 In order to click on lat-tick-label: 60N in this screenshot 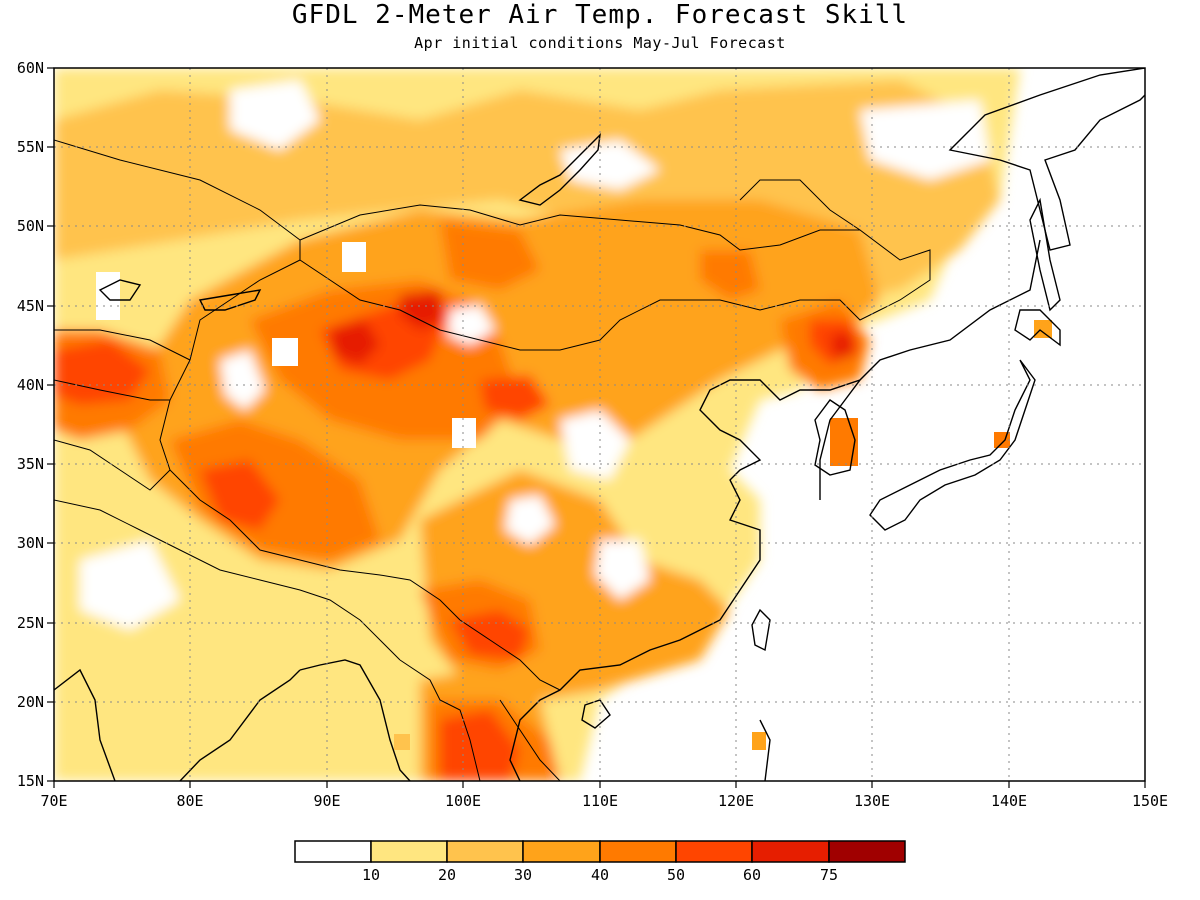, I will do `click(30, 68)`.